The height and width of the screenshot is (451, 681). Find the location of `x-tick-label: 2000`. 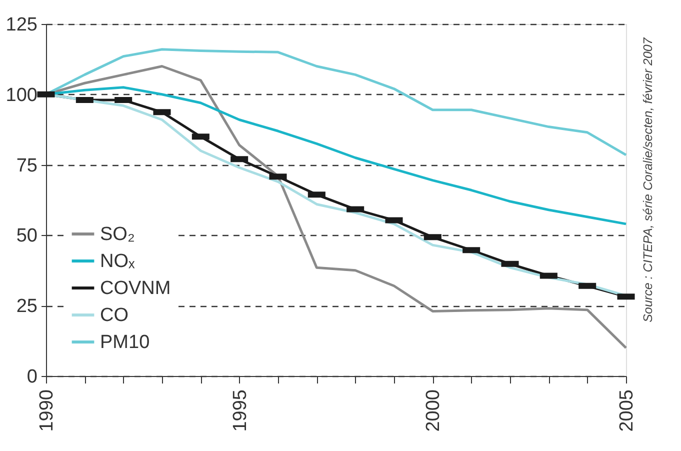

x-tick-label: 2000 is located at coordinates (433, 411).